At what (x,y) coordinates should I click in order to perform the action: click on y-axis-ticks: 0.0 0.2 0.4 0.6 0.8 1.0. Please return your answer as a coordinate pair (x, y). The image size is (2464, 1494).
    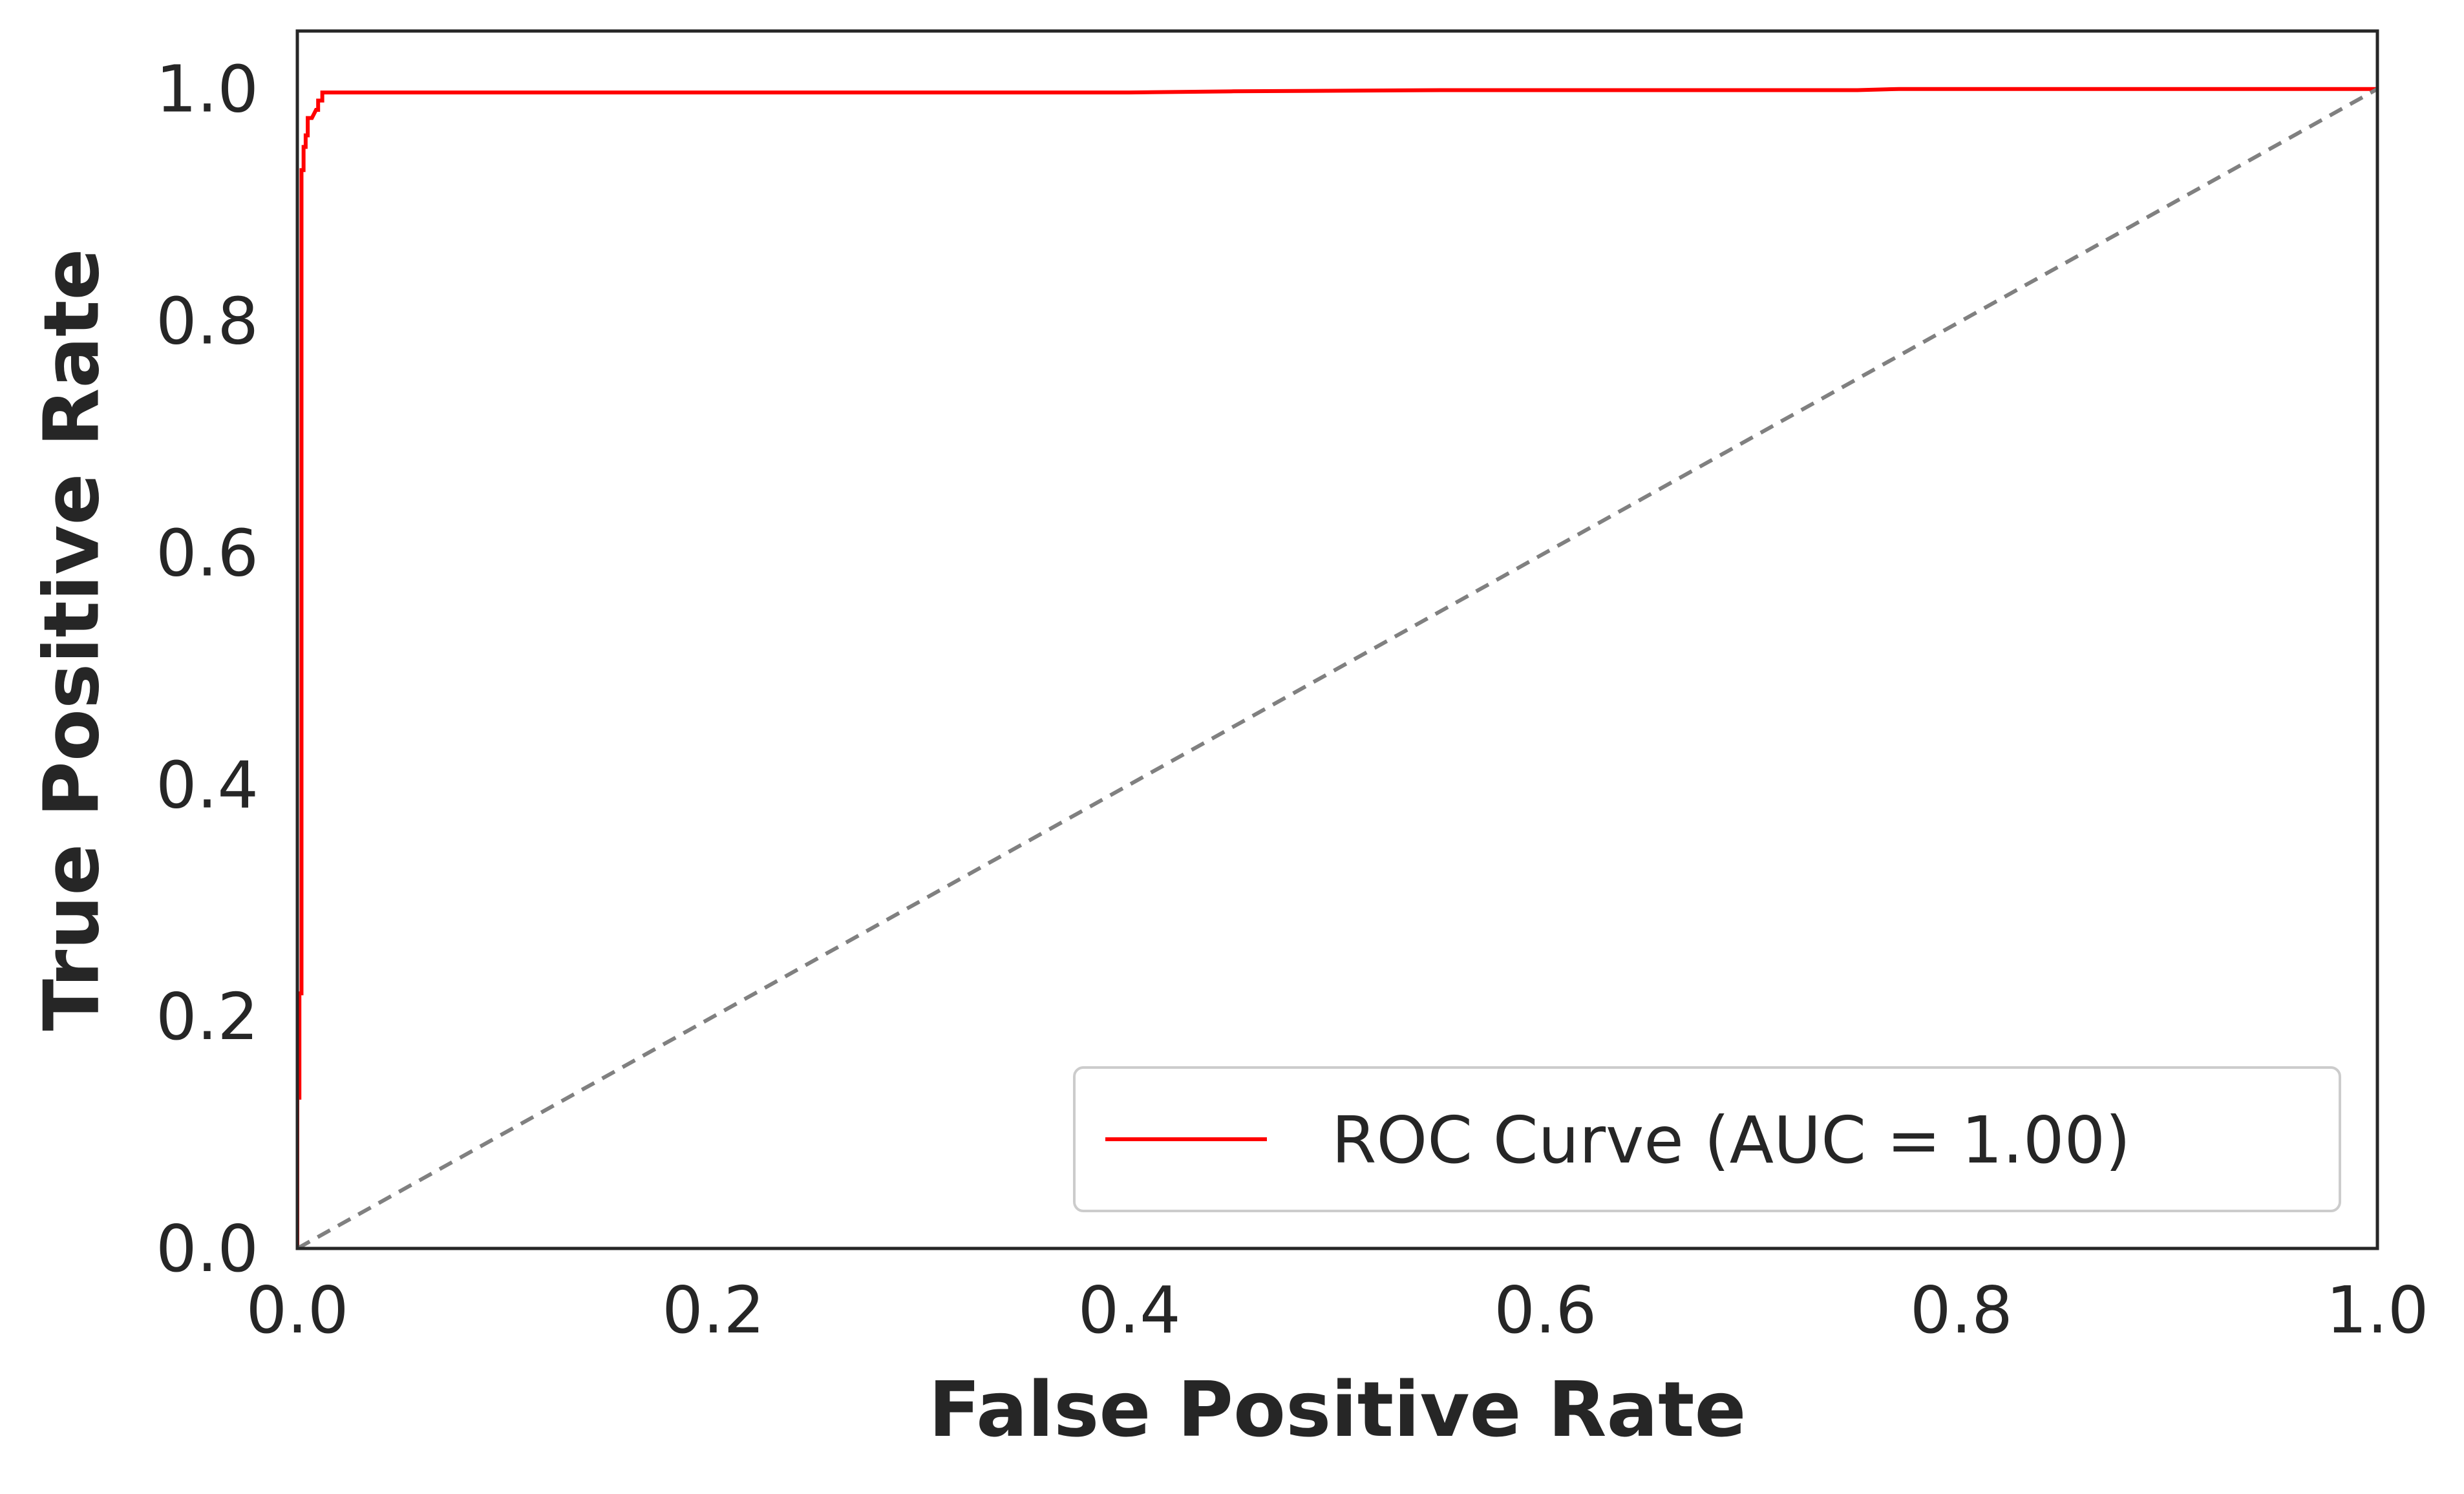
    Looking at the image, I should click on (207, 669).